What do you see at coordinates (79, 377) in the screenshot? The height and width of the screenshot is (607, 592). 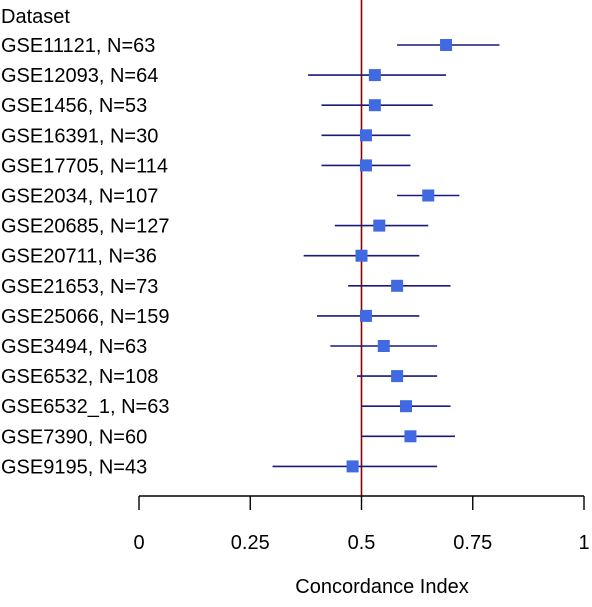 I see `row-label: GSE6532, N=108` at bounding box center [79, 377].